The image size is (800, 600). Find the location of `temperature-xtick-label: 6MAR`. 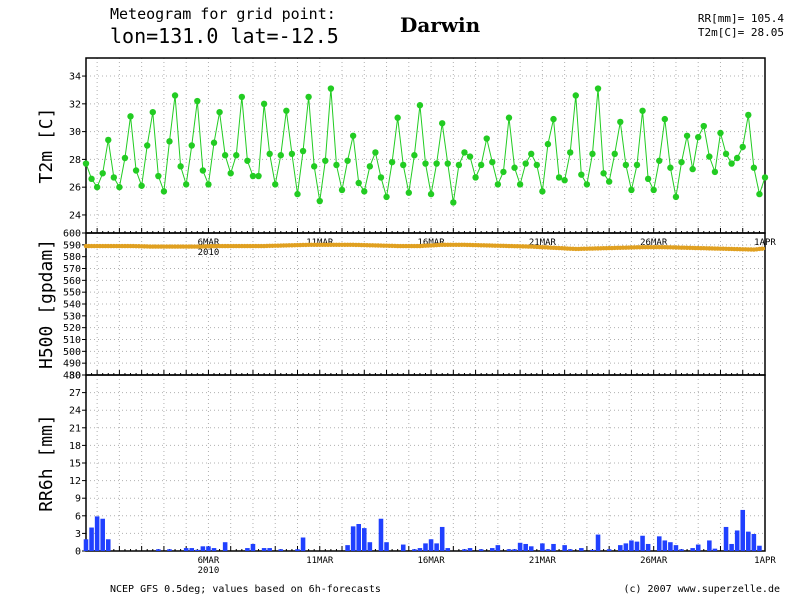

temperature-xtick-label: 6MAR is located at coordinates (209, 243).